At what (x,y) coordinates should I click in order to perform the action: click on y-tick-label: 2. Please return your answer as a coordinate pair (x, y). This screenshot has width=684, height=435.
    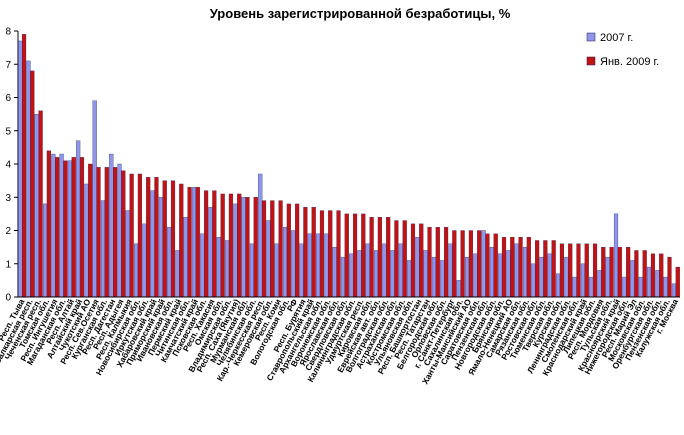
    Looking at the image, I should click on (8, 231).